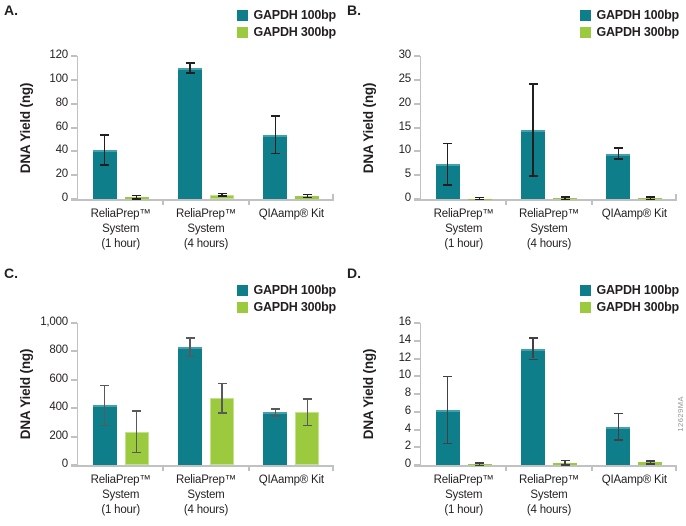 The width and height of the screenshot is (686, 526). I want to click on x-axis-line, so click(545, 466).